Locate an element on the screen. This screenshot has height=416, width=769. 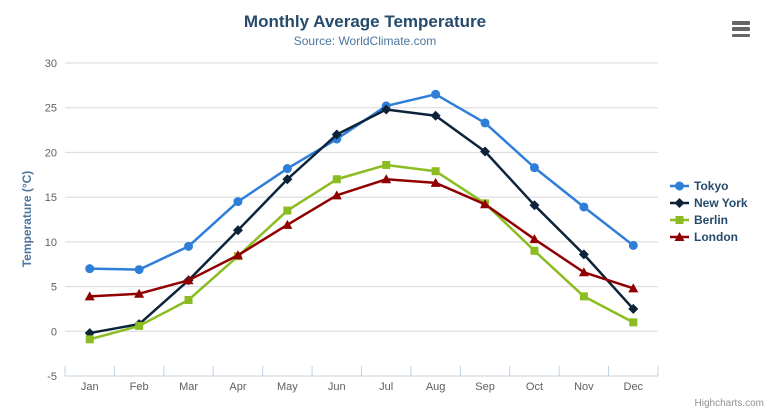
legend-item-london: London is located at coordinates (709, 236).